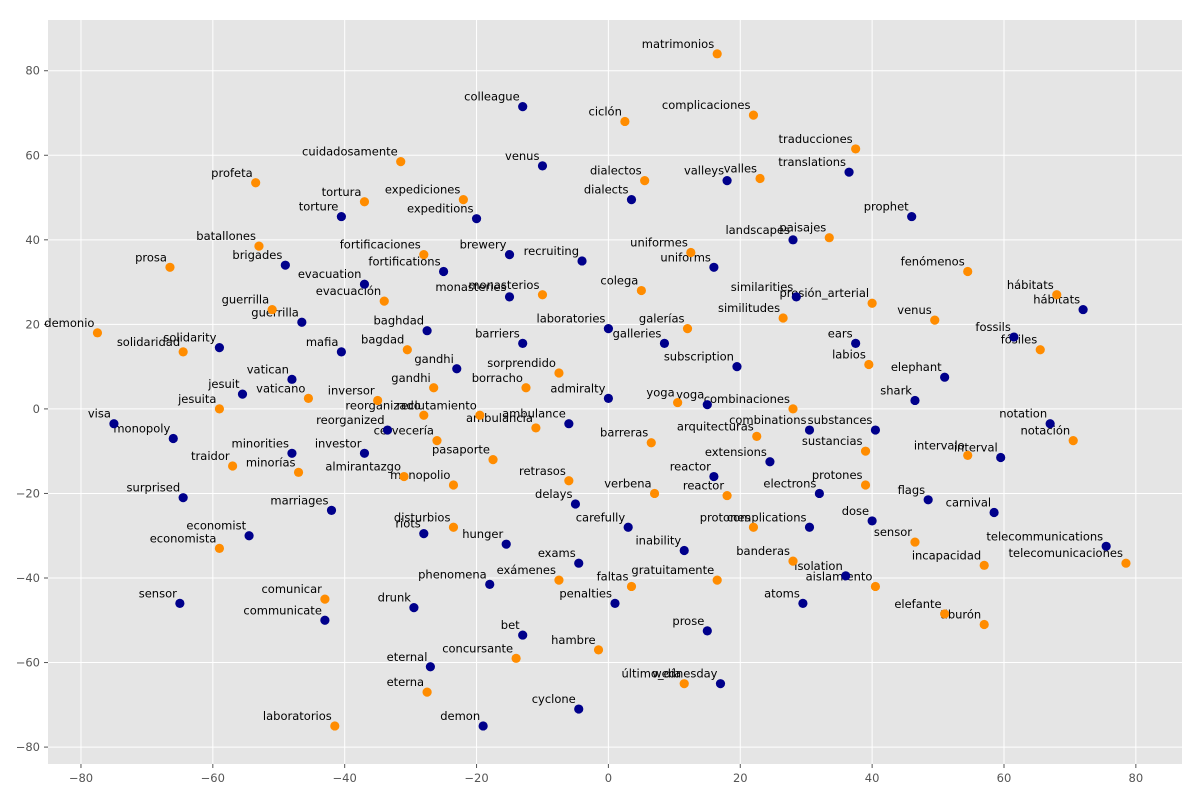  Describe the element at coordinates (1044, 536) in the screenshot. I see `data-label: telecommunications` at that location.